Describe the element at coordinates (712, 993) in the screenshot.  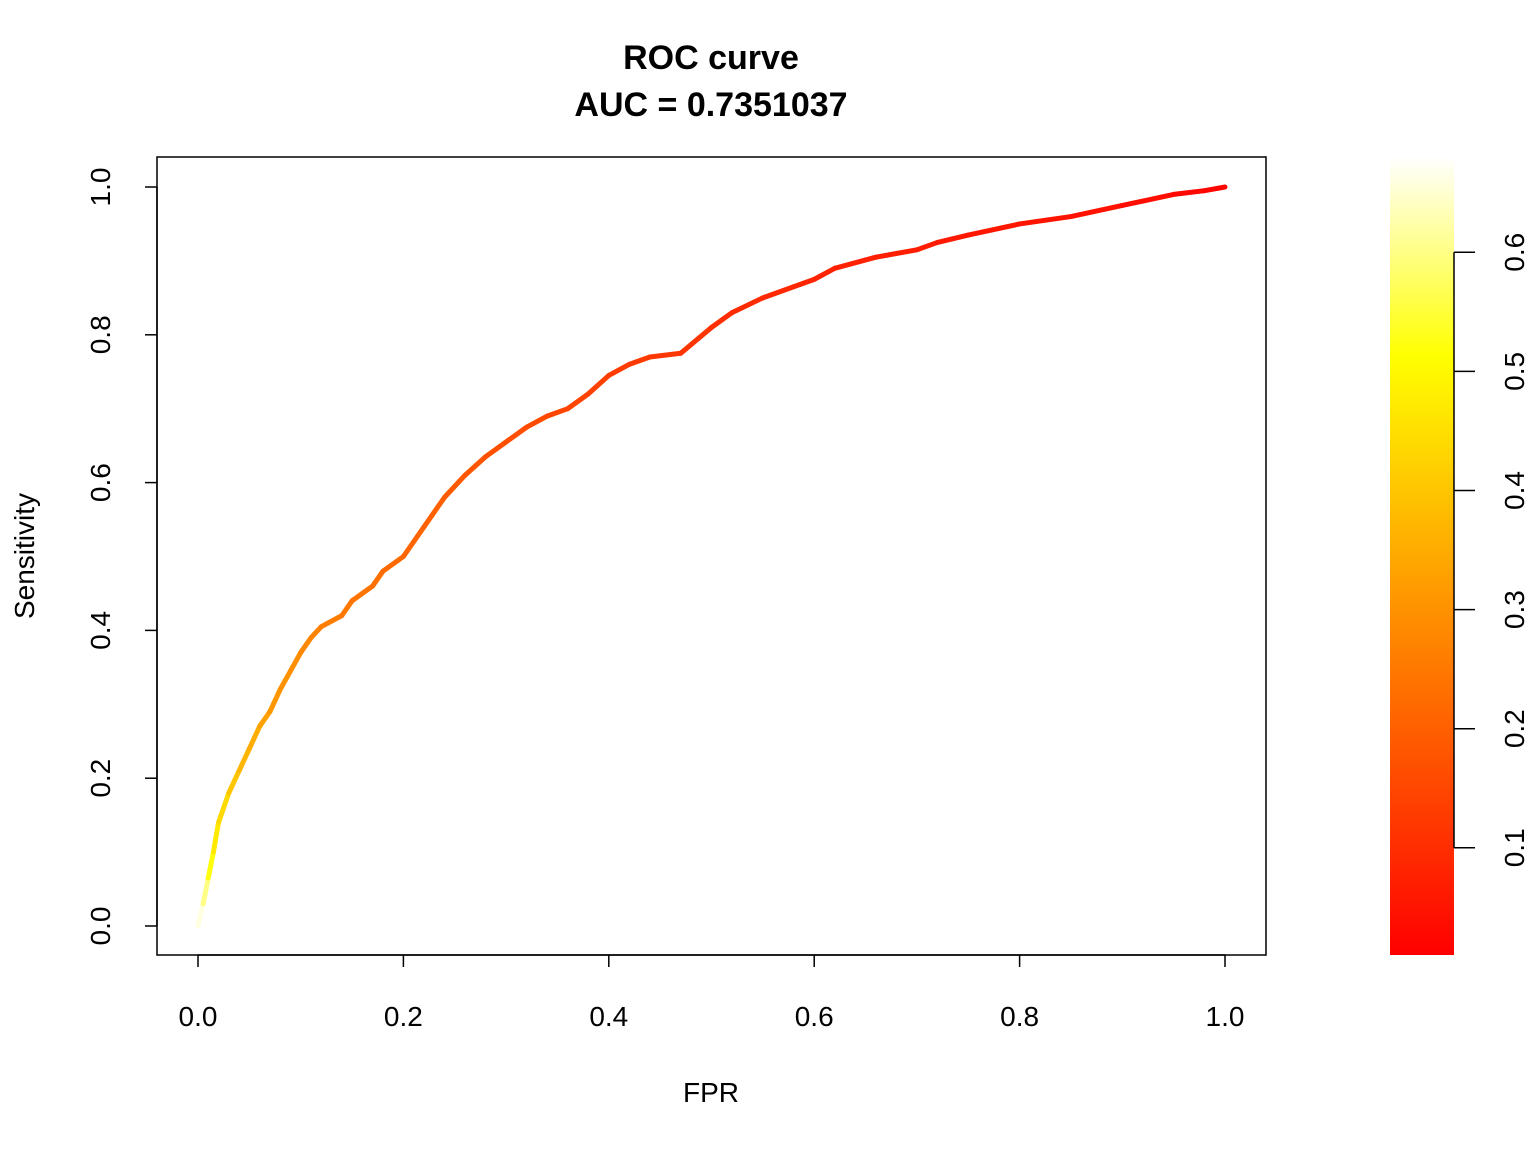
I see `x-axis: 0.0 0.2 0.4 0.6 0.8 1.0` at that location.